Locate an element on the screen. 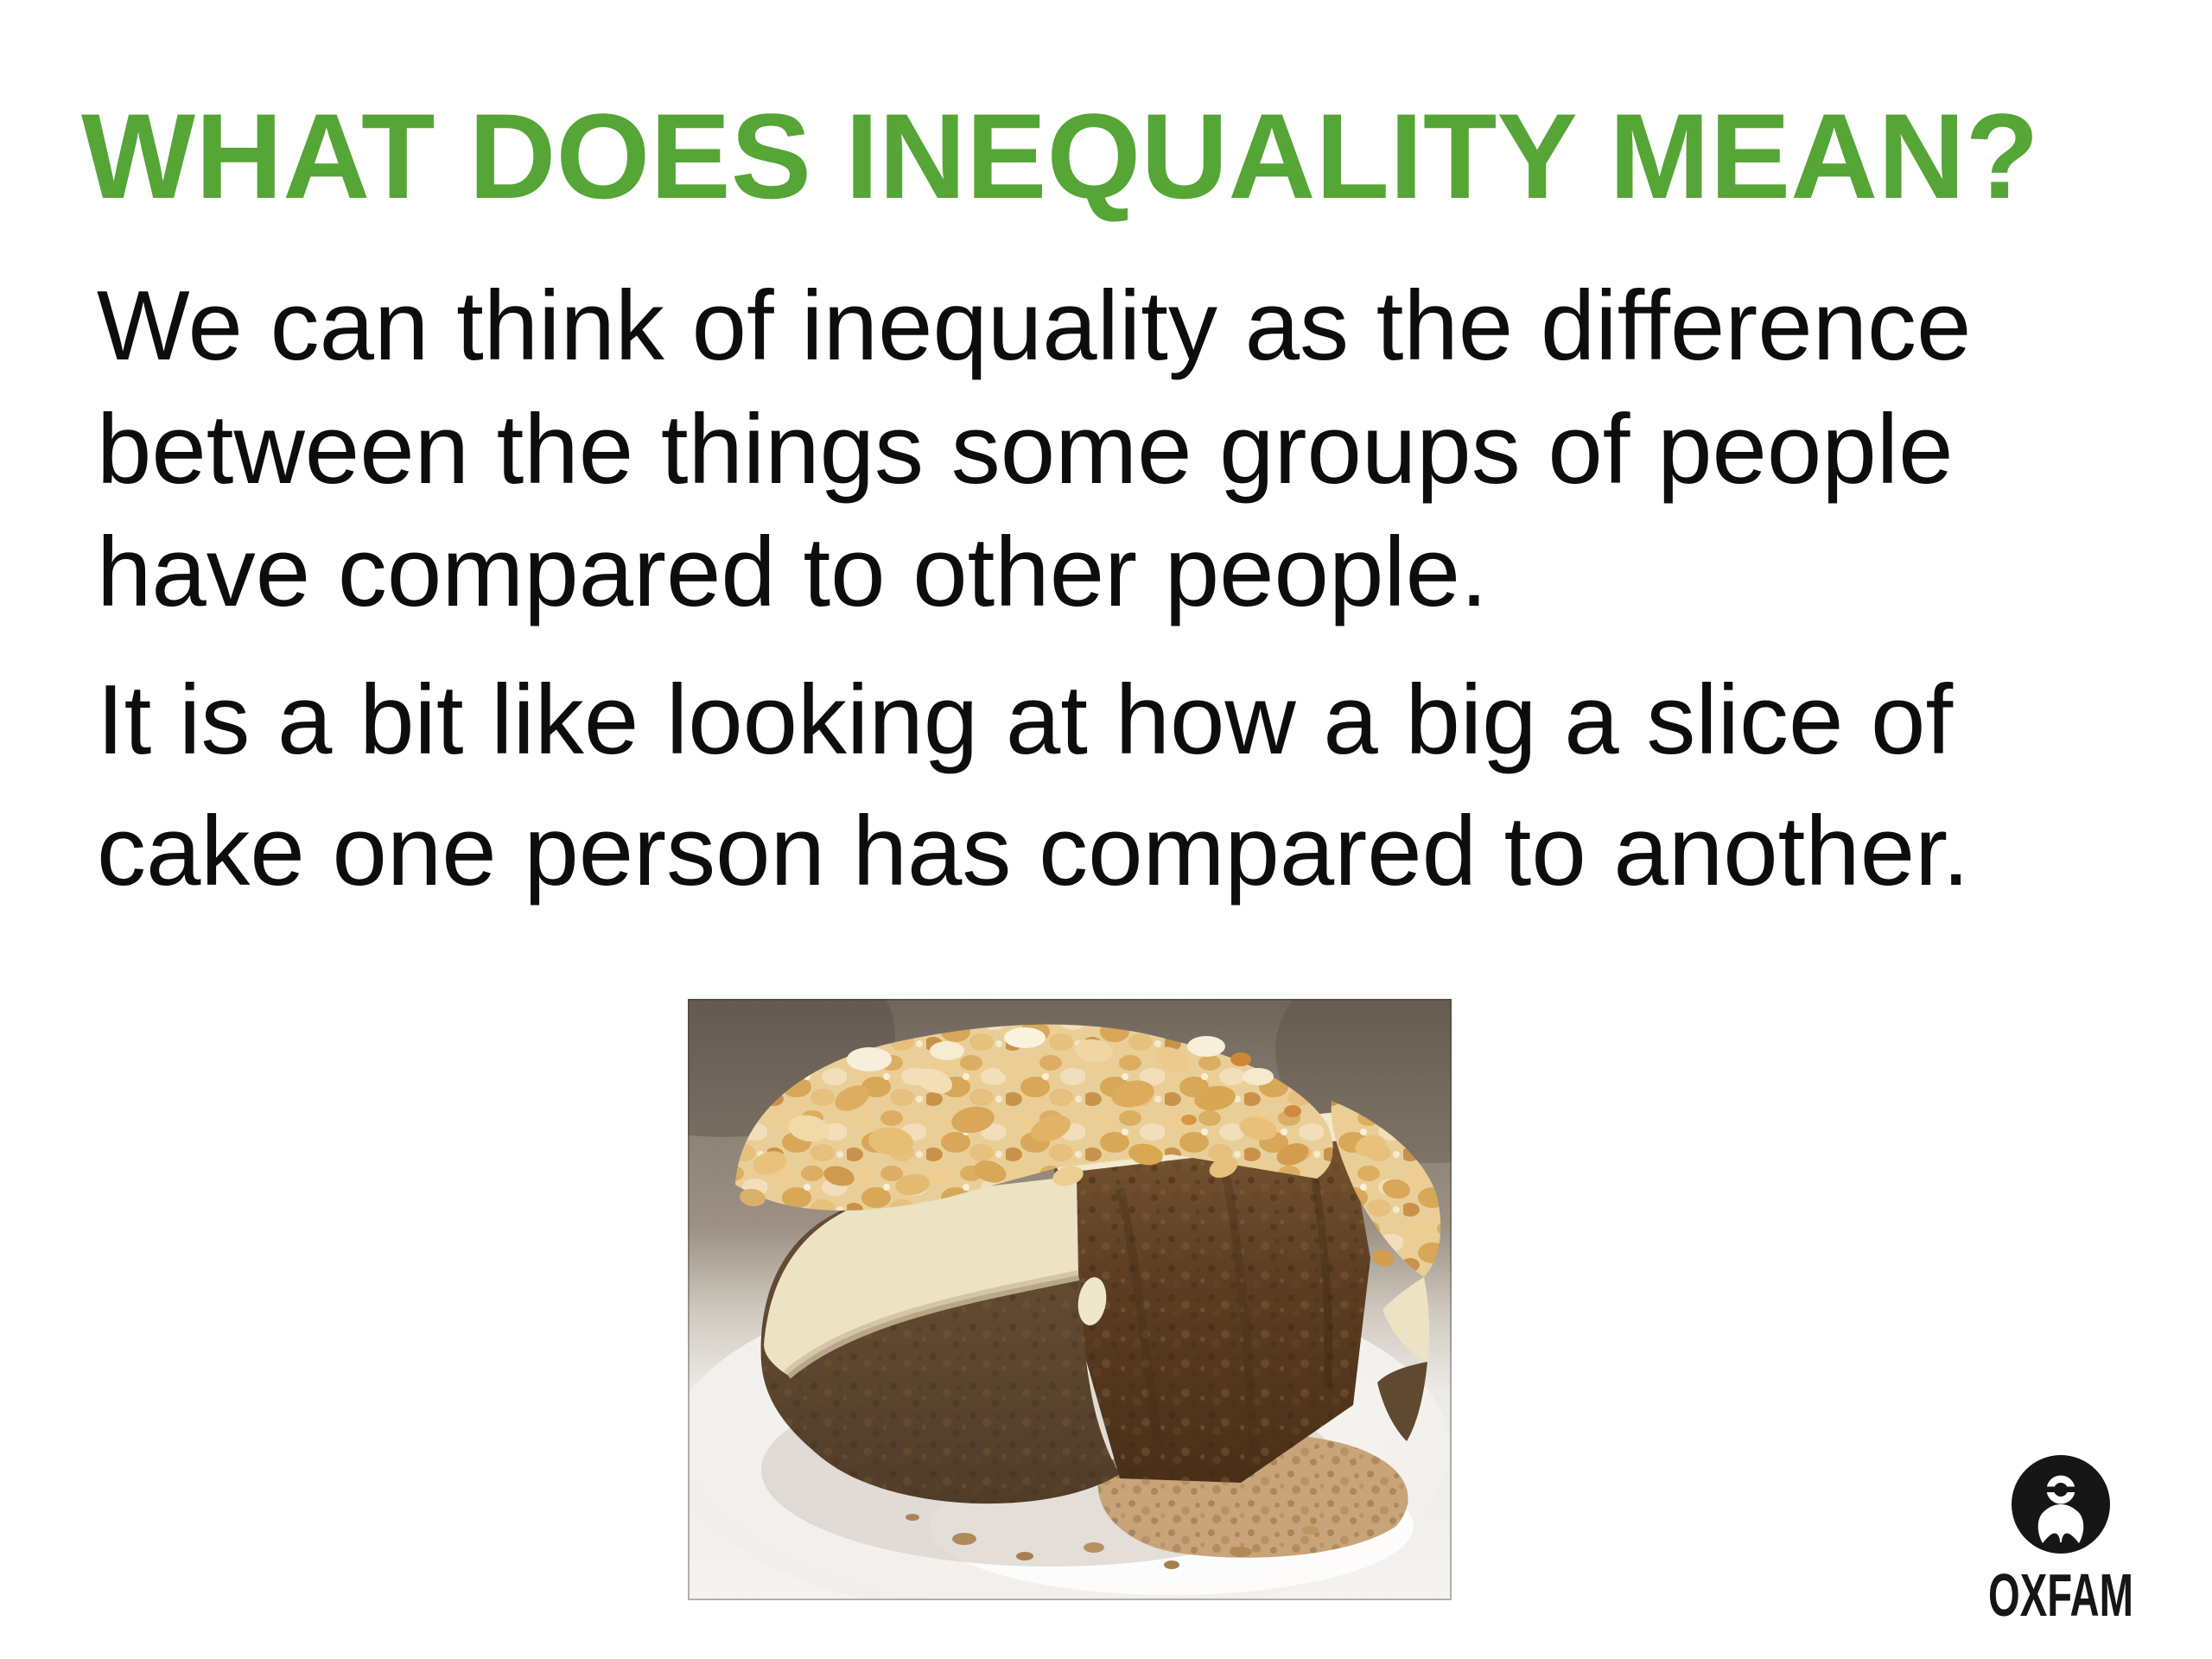  text-line: between the things some groups of people is located at coordinates (1025, 450).